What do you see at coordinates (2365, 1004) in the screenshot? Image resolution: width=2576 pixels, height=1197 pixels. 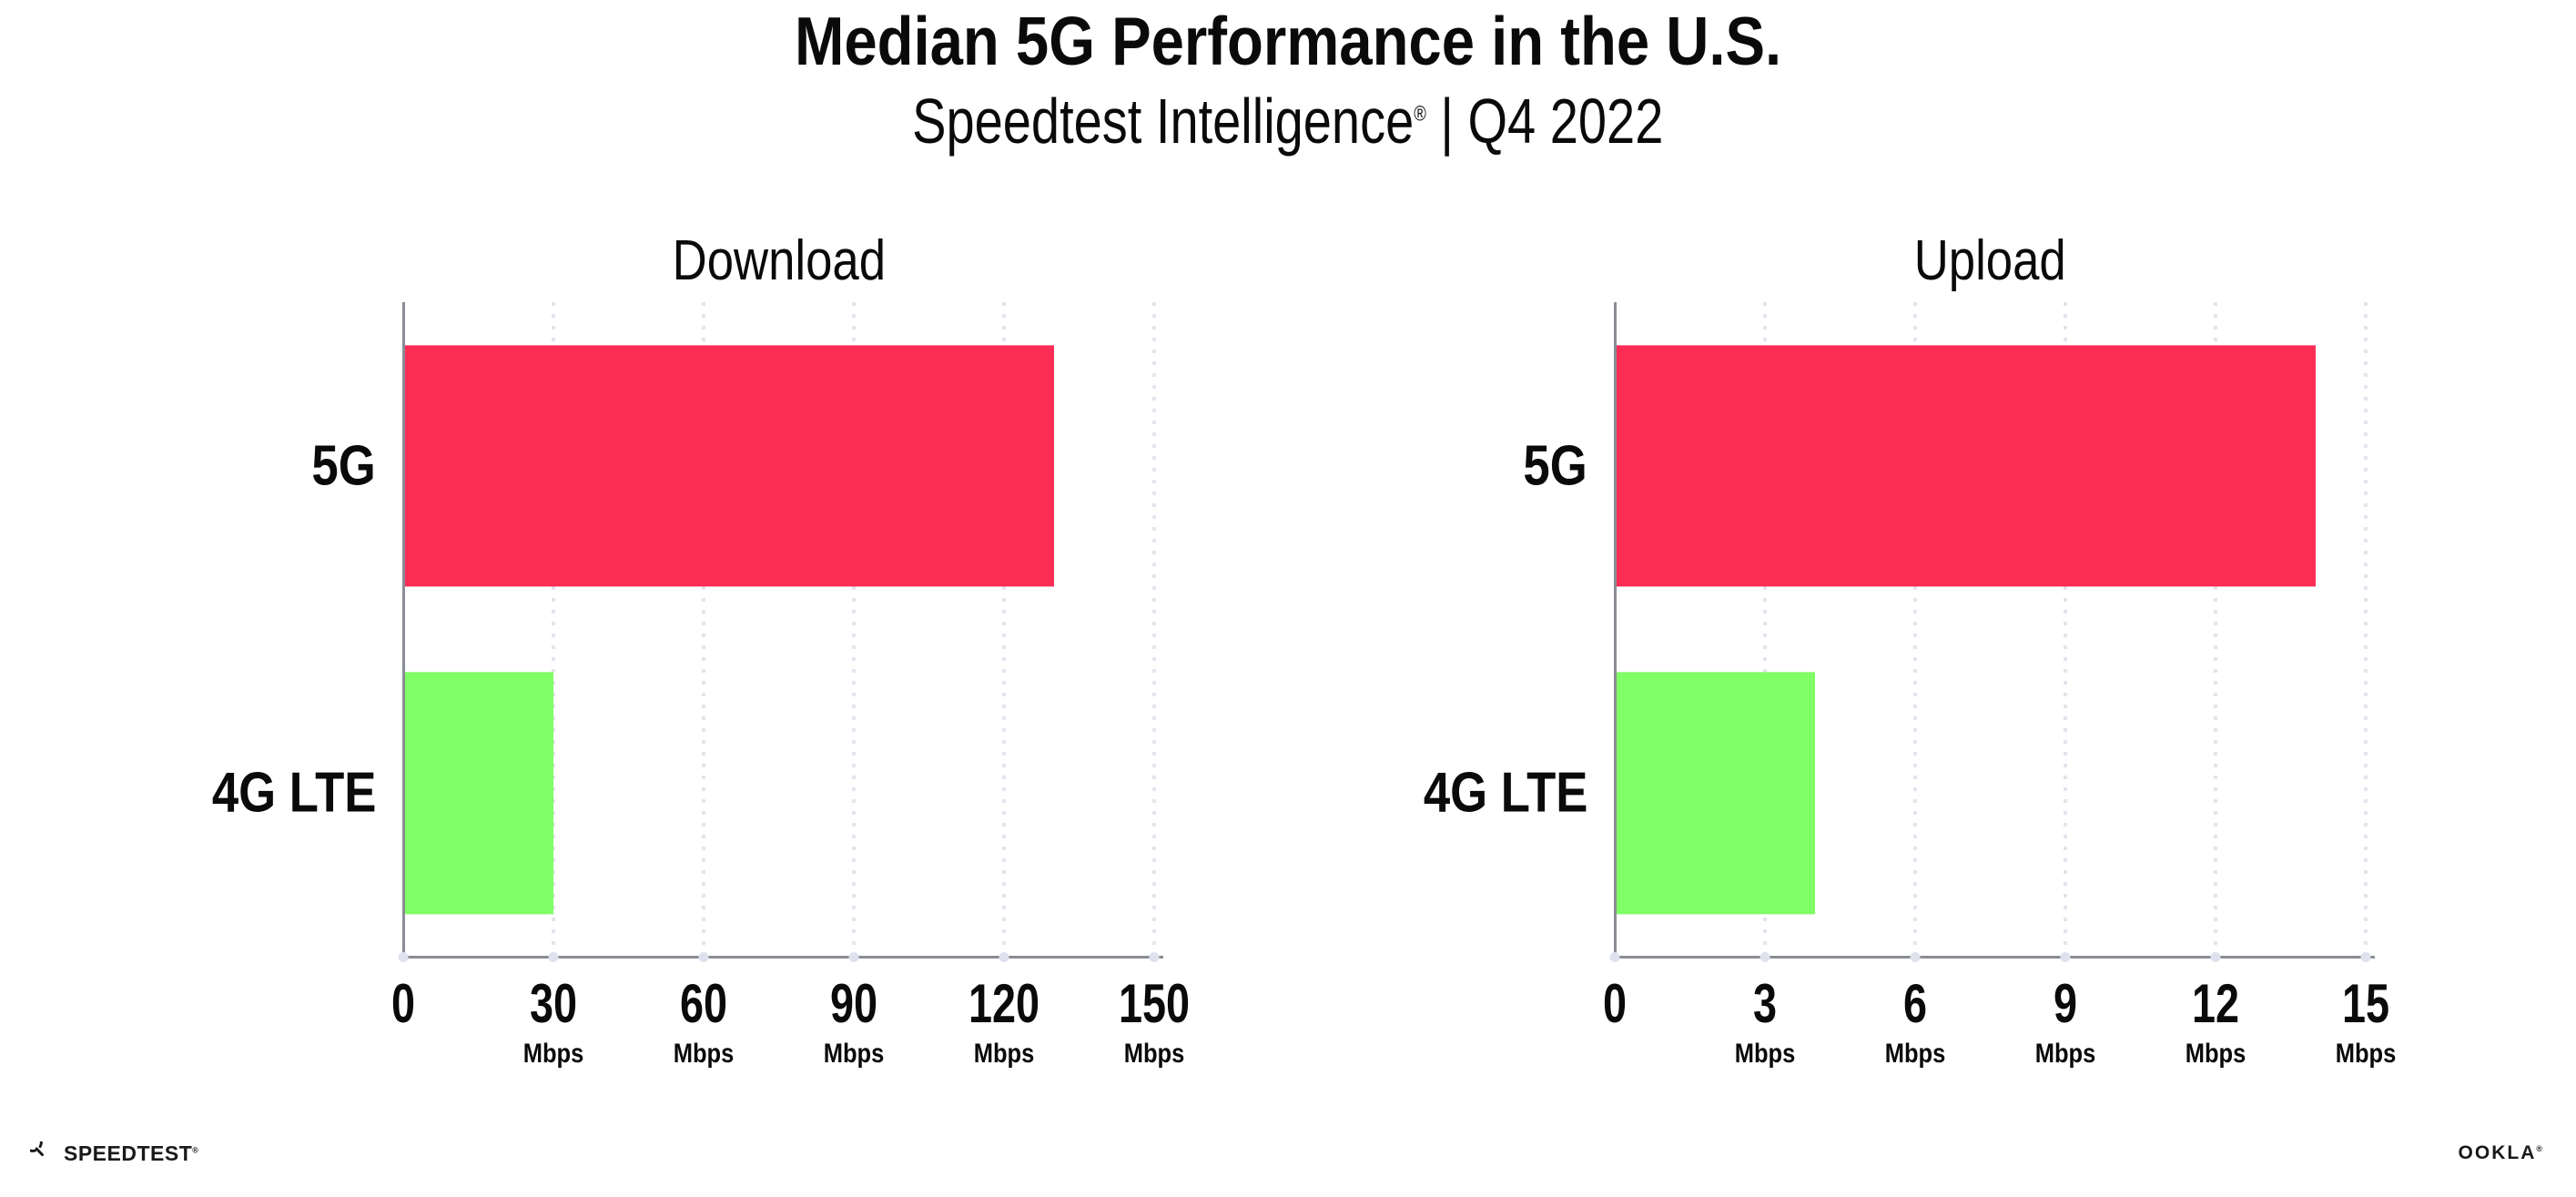 I see `tick-value: 15` at bounding box center [2365, 1004].